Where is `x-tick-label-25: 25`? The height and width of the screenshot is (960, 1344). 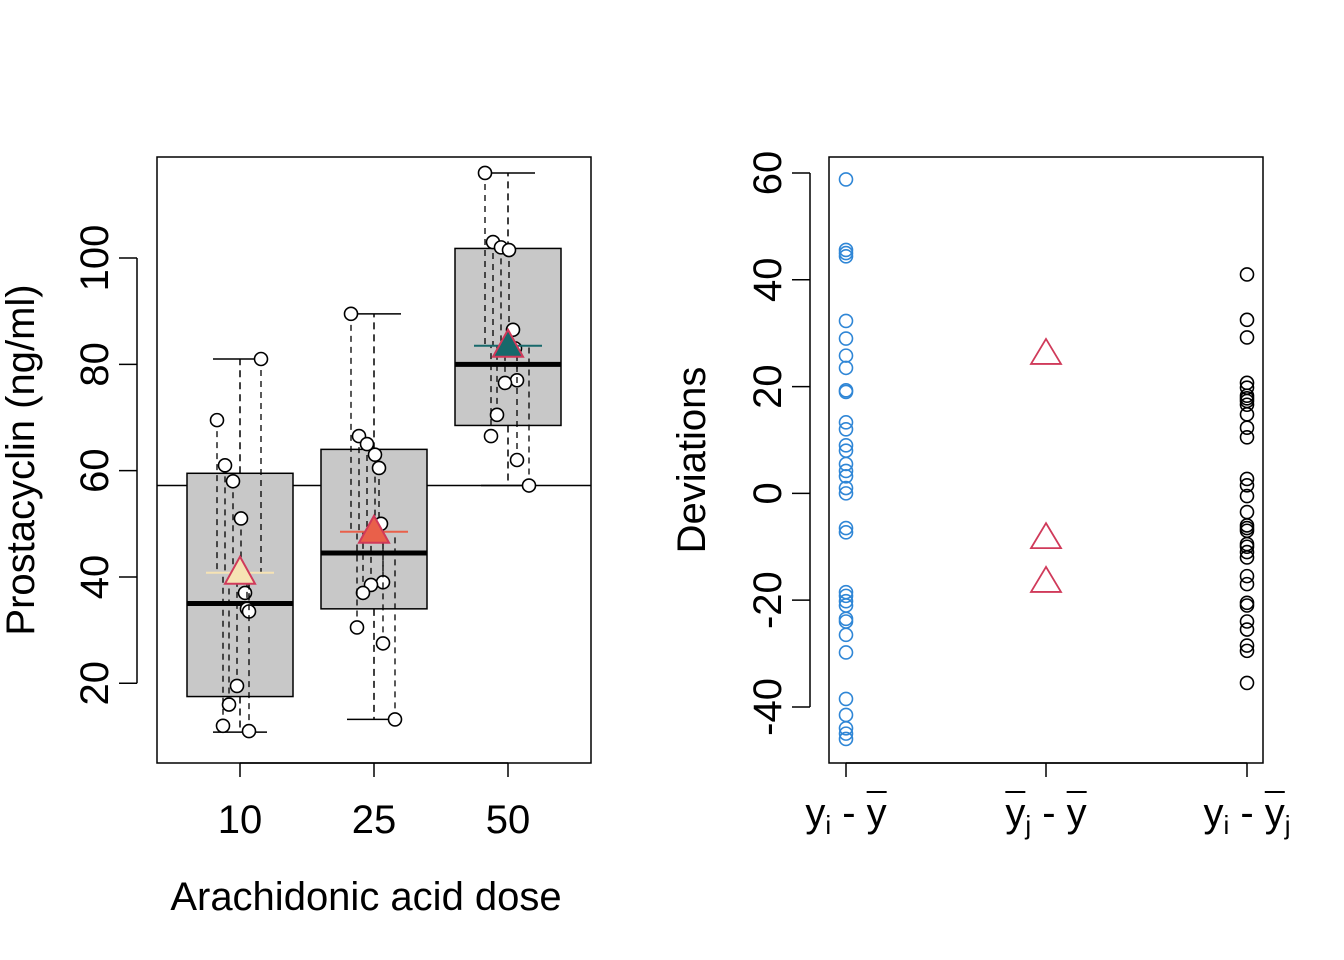 x-tick-label-25: 25 is located at coordinates (374, 820).